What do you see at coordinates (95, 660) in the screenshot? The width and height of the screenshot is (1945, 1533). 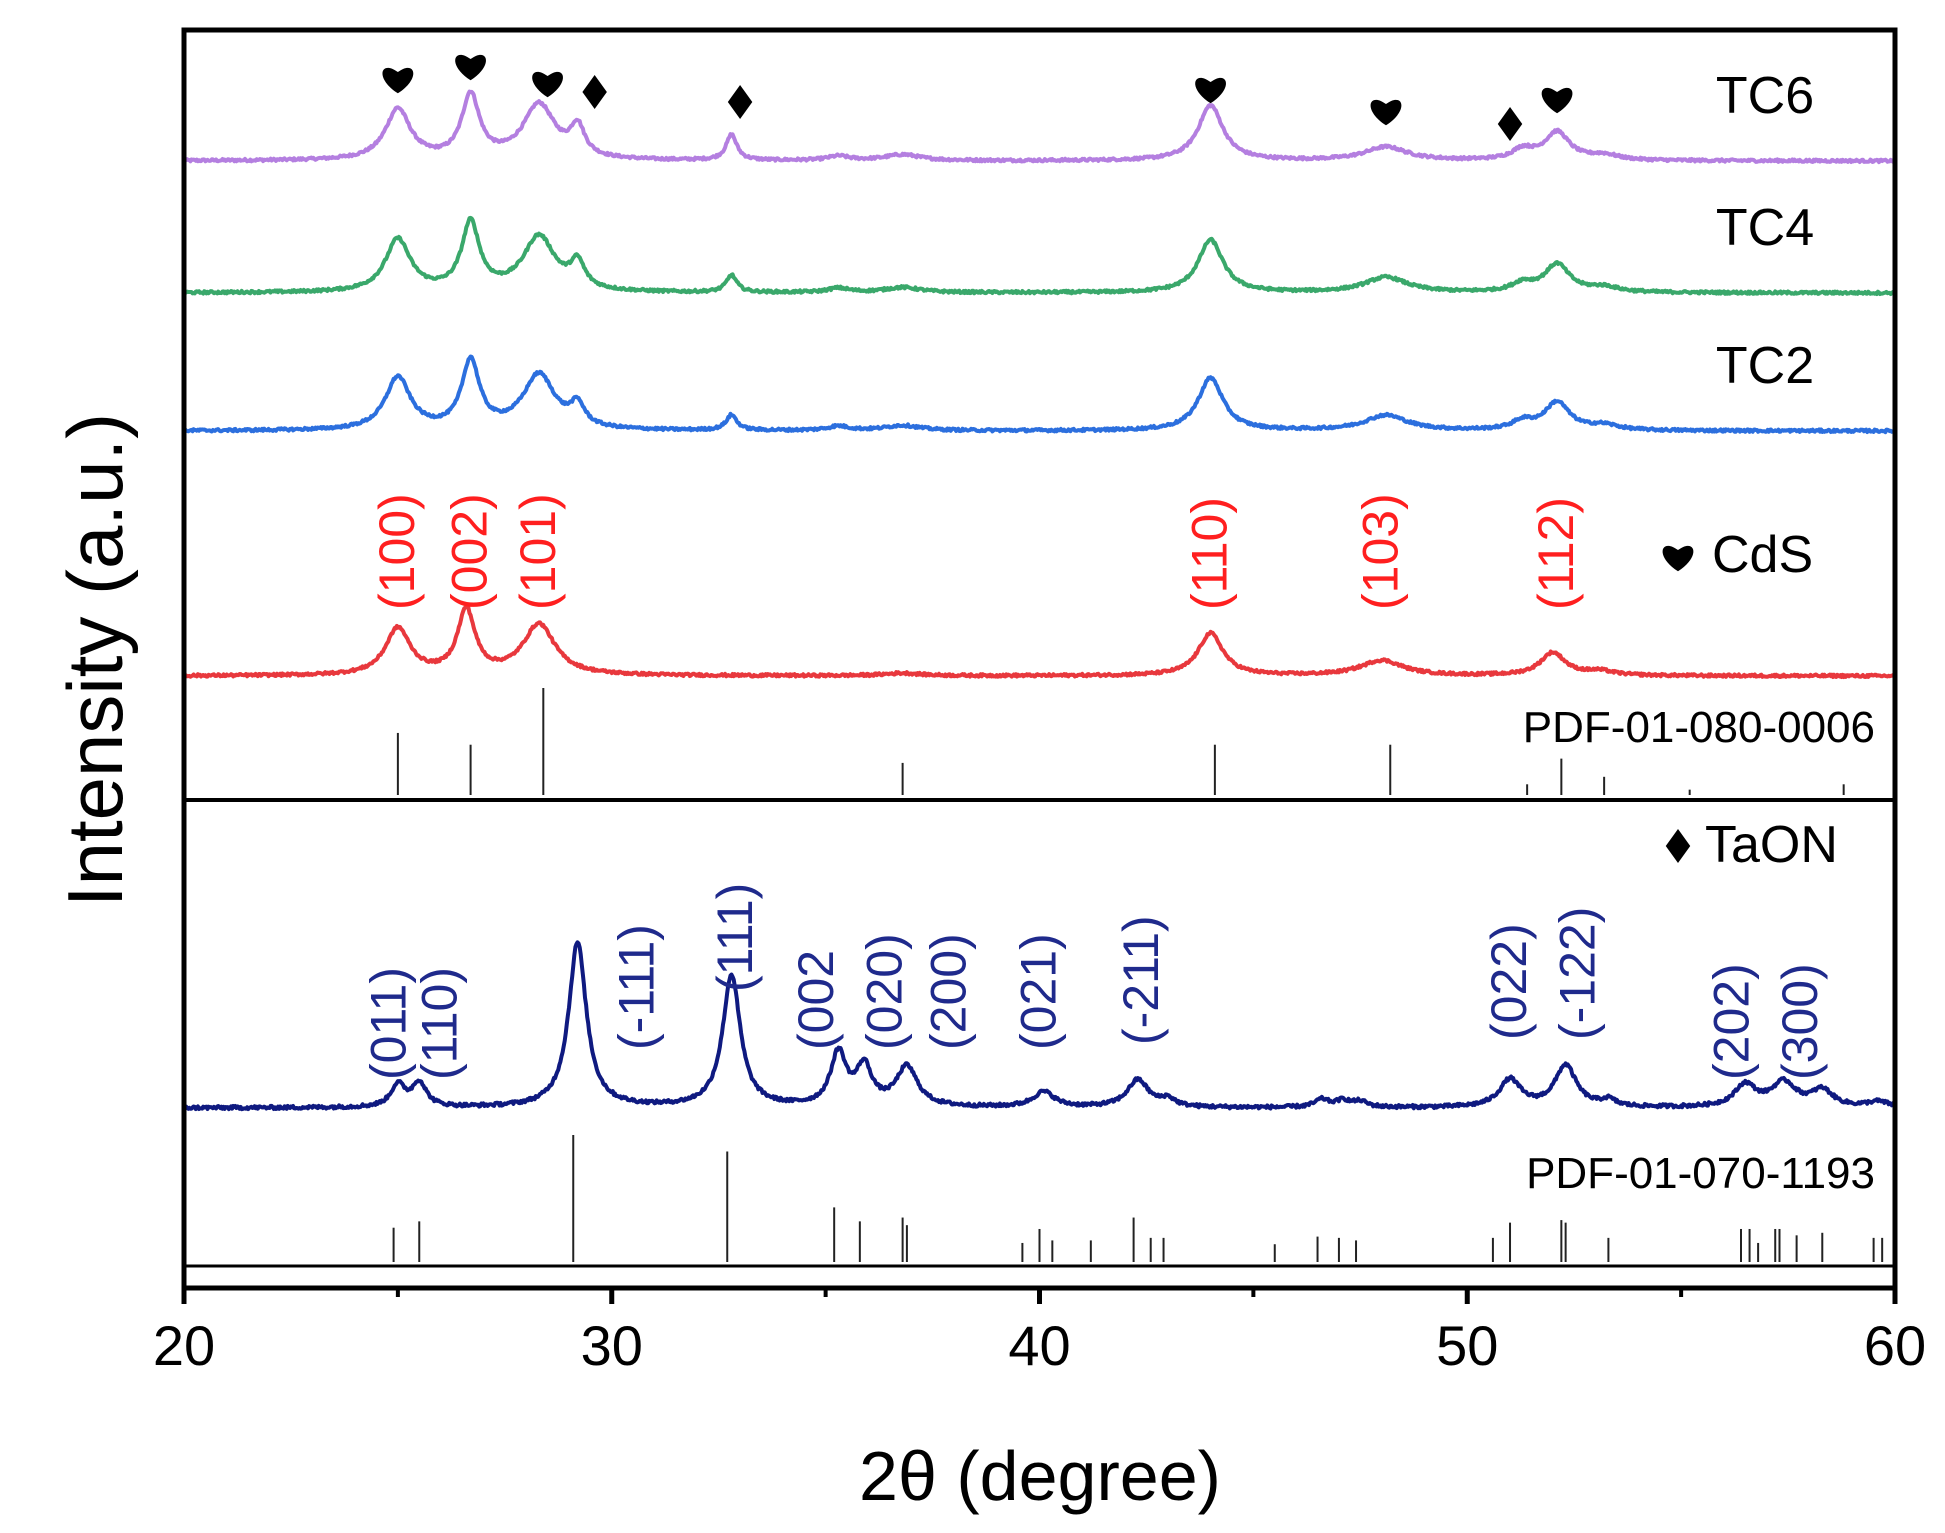 I see `y-axis-title: Intensity (a.u.)` at bounding box center [95, 660].